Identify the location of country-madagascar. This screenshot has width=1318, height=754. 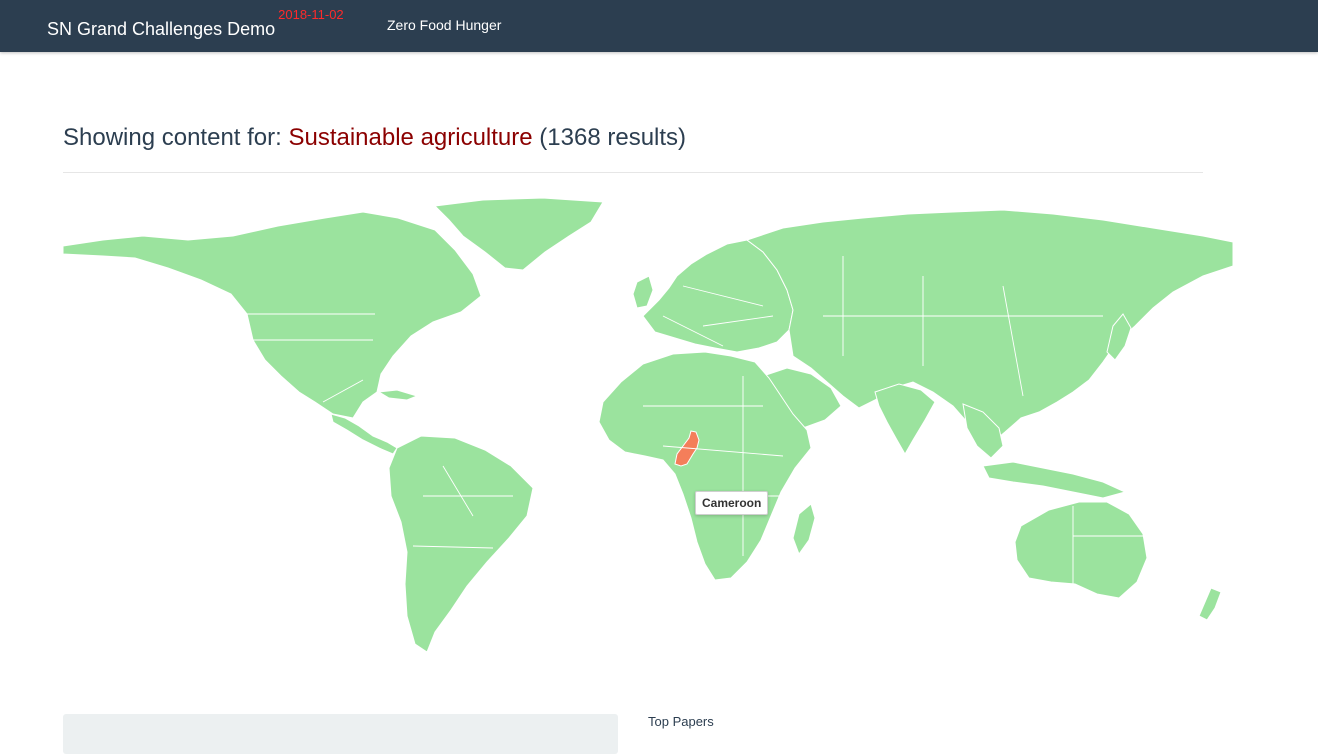
(804, 529).